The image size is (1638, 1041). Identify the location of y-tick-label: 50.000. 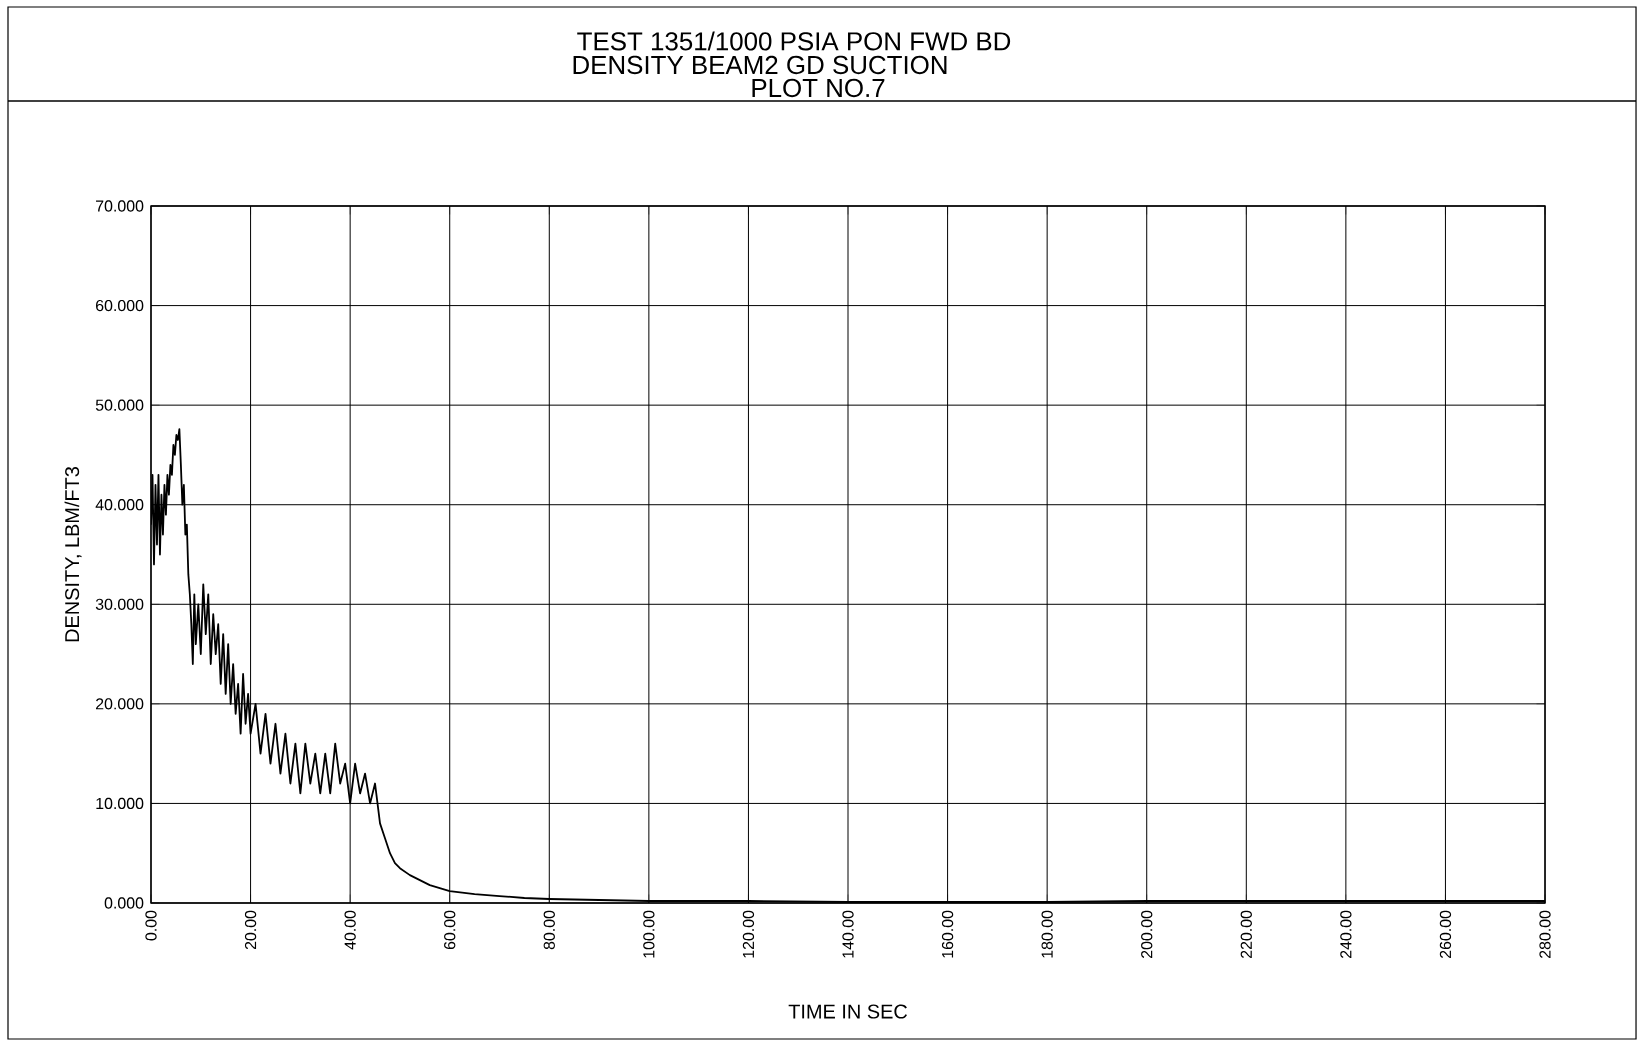
(119, 405).